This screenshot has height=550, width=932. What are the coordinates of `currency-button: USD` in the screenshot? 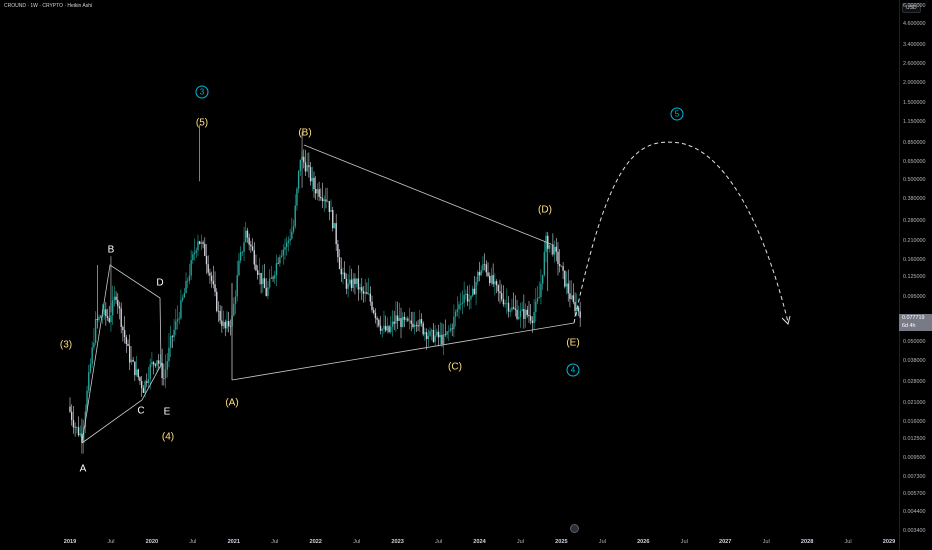 It's located at (911, 8).